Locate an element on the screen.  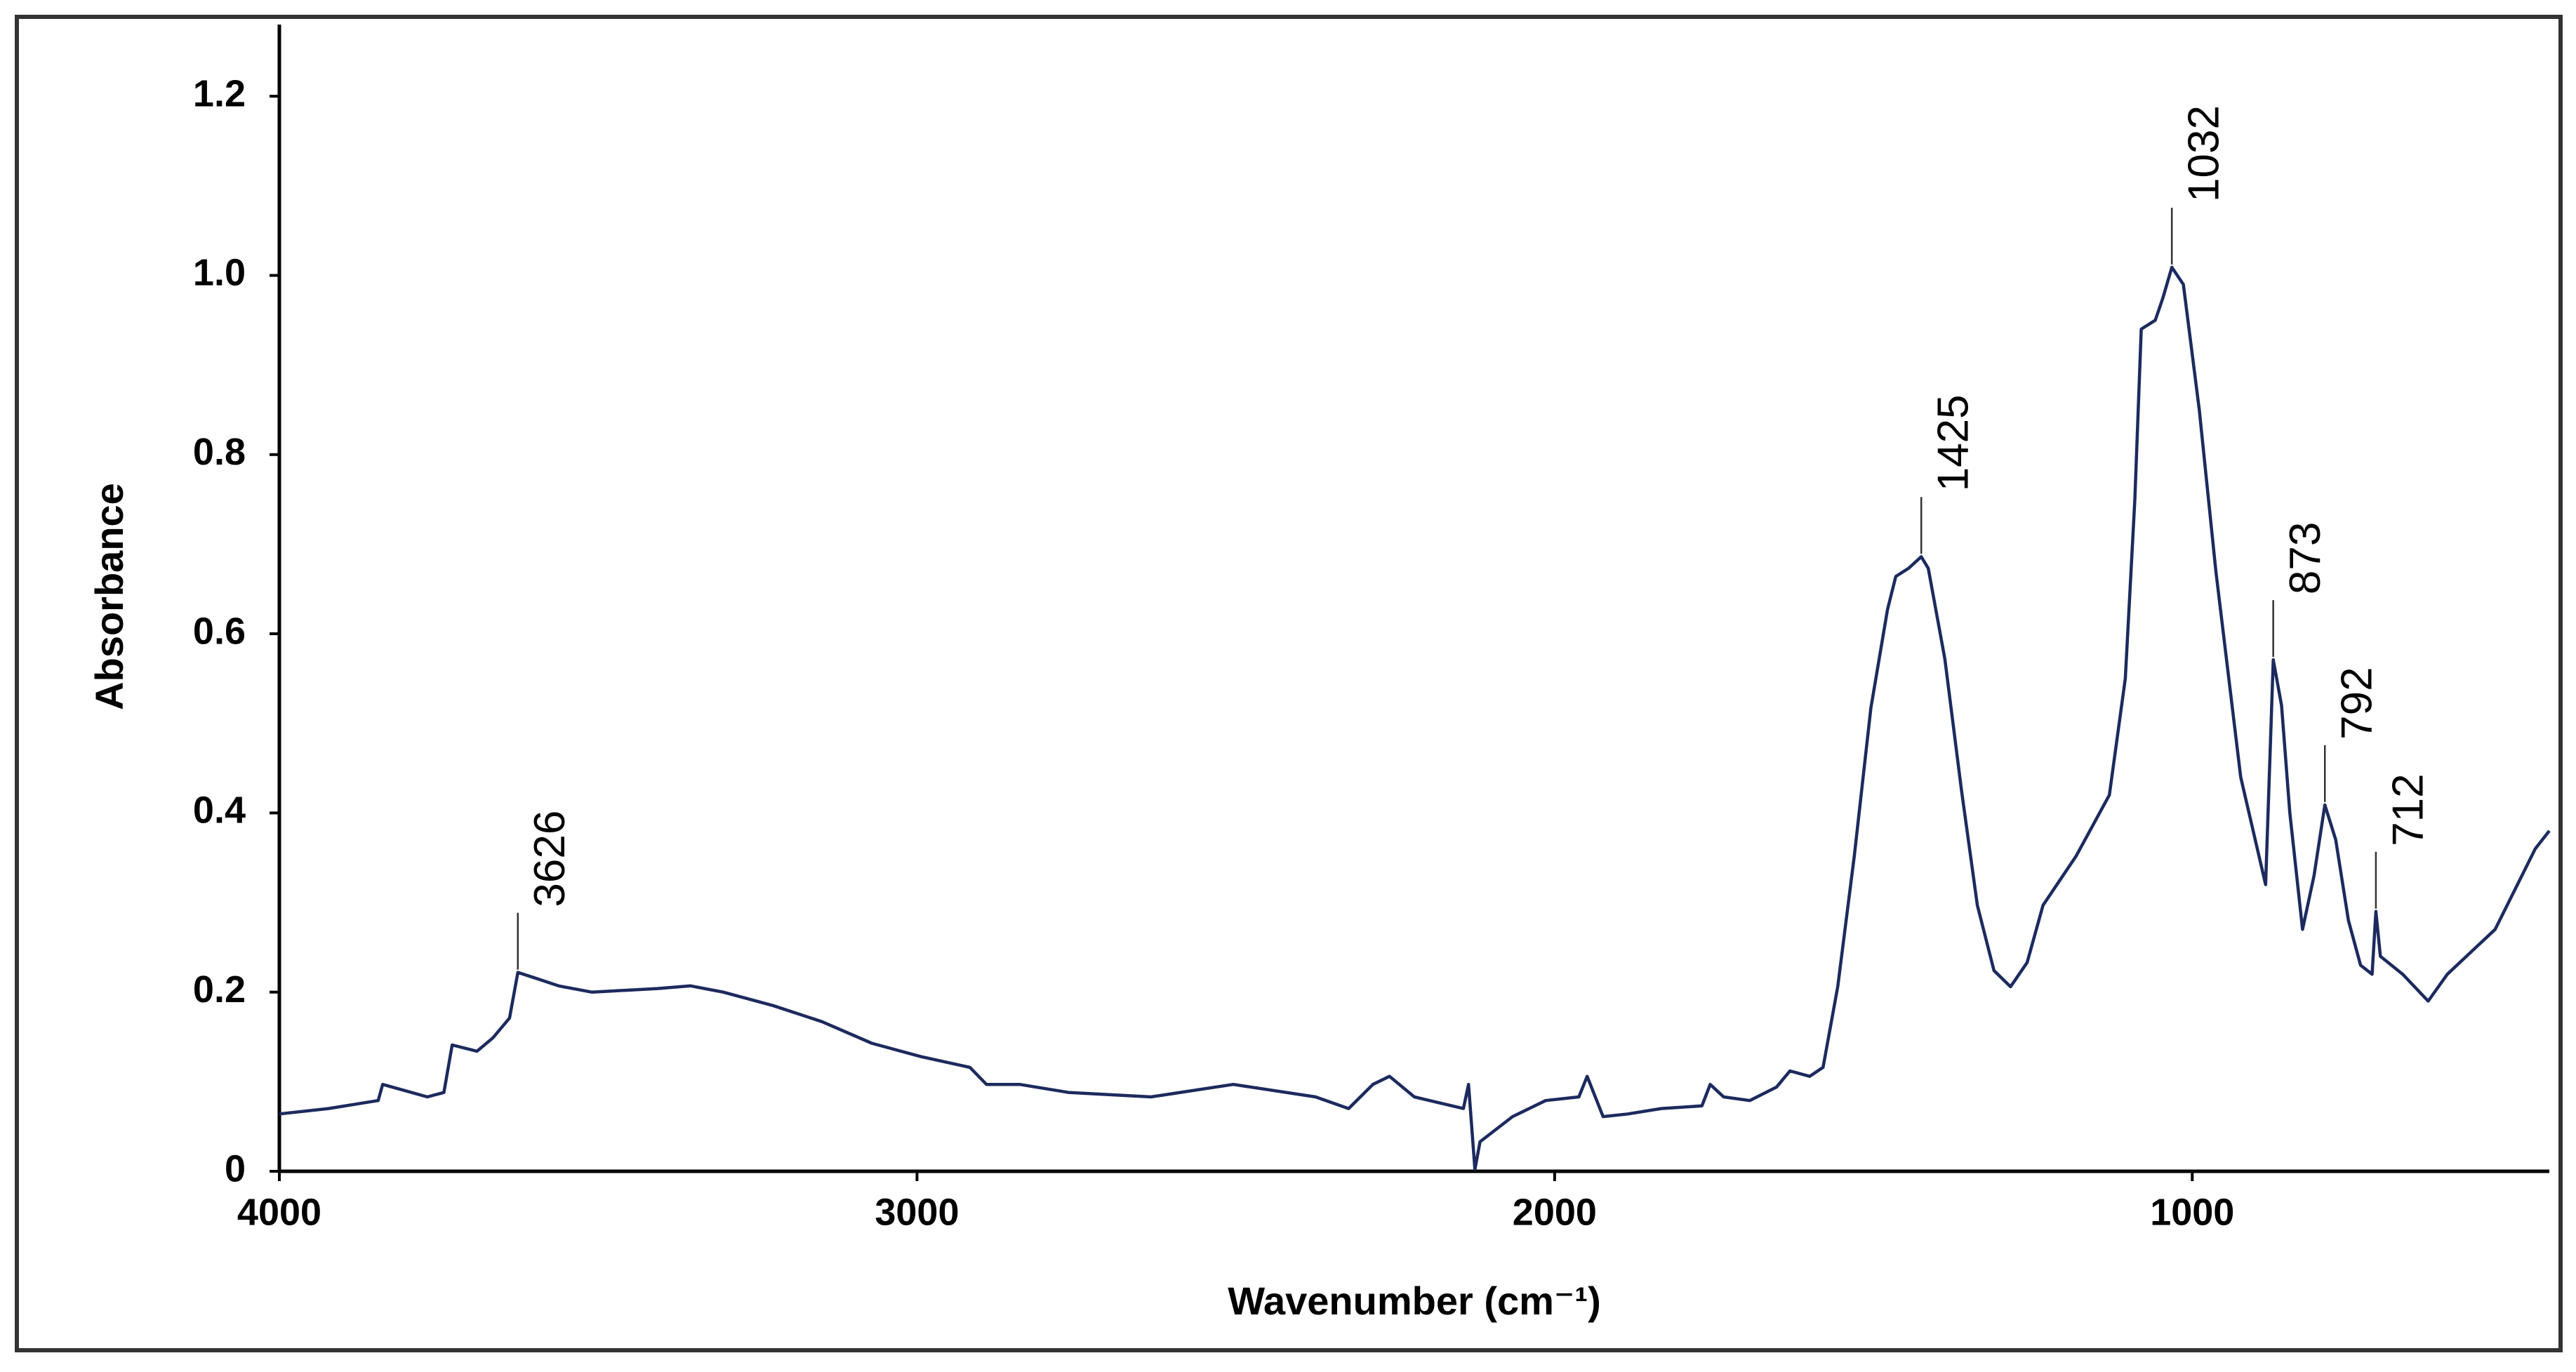
x-axis-title: Wavenumber (cm⁻¹) is located at coordinates (1415, 1301).